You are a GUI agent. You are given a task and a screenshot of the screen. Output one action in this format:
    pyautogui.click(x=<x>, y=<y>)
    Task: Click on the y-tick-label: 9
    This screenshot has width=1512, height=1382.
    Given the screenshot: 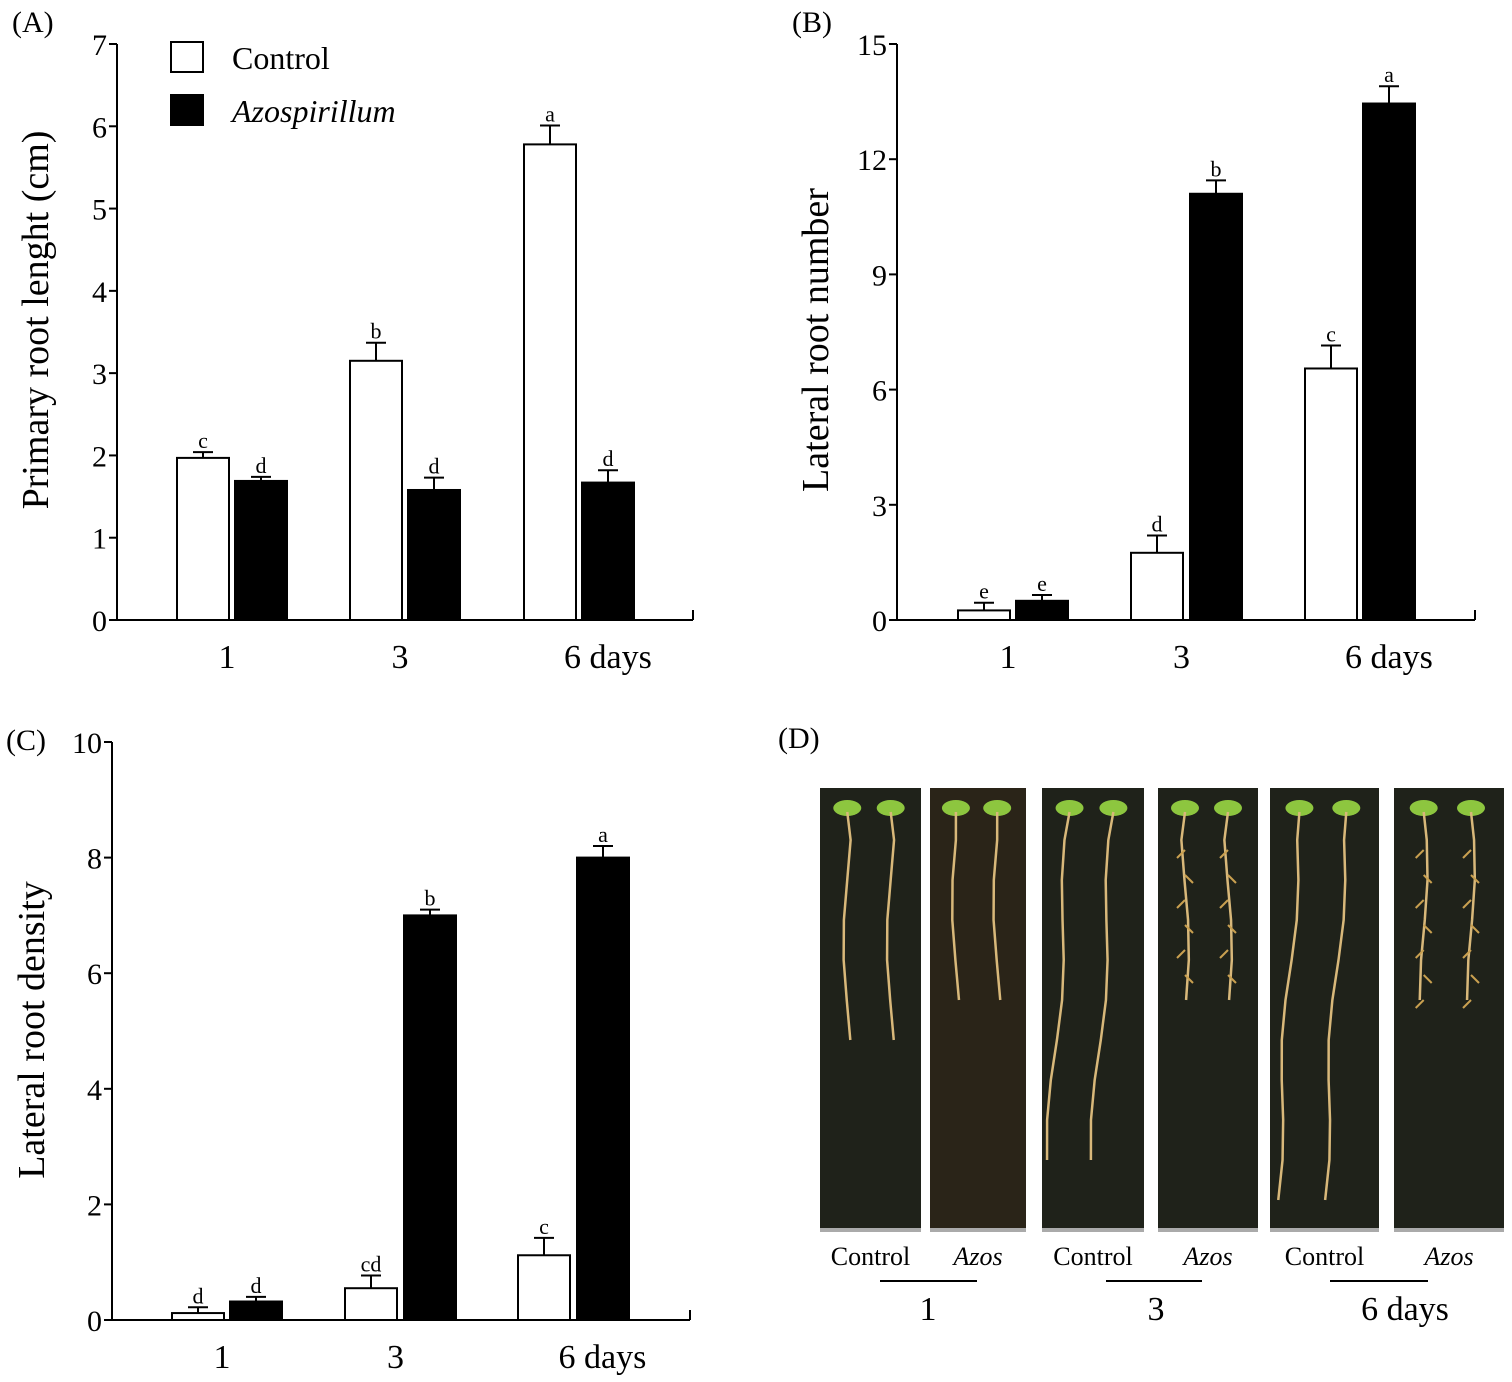 What is the action you would take?
    pyautogui.click(x=879, y=275)
    